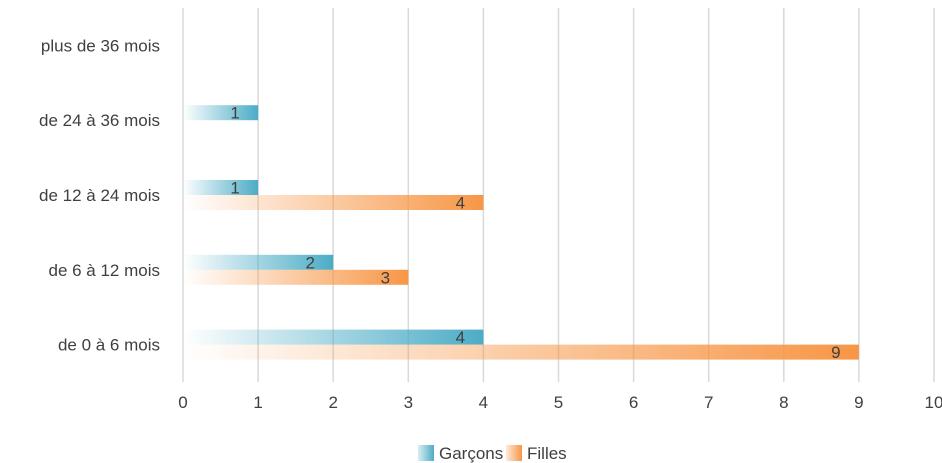 This screenshot has height=463, width=942. What do you see at coordinates (708, 402) in the screenshot?
I see `x-tick-label: 7` at bounding box center [708, 402].